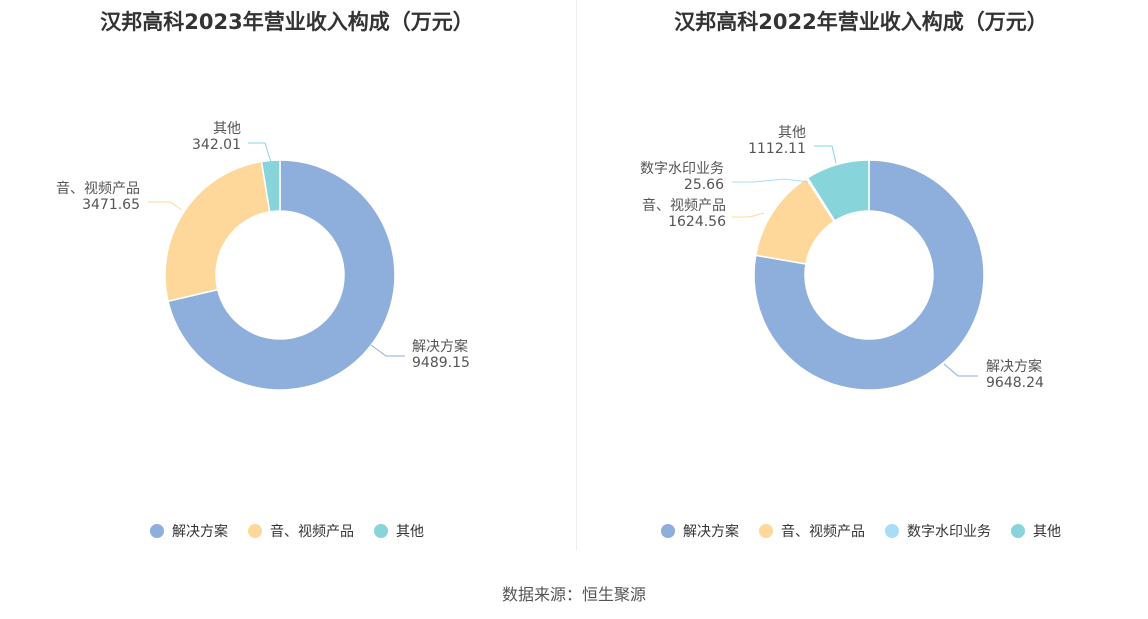 This screenshot has height=619, width=1148. I want to click on panel-divider, so click(576, 275).